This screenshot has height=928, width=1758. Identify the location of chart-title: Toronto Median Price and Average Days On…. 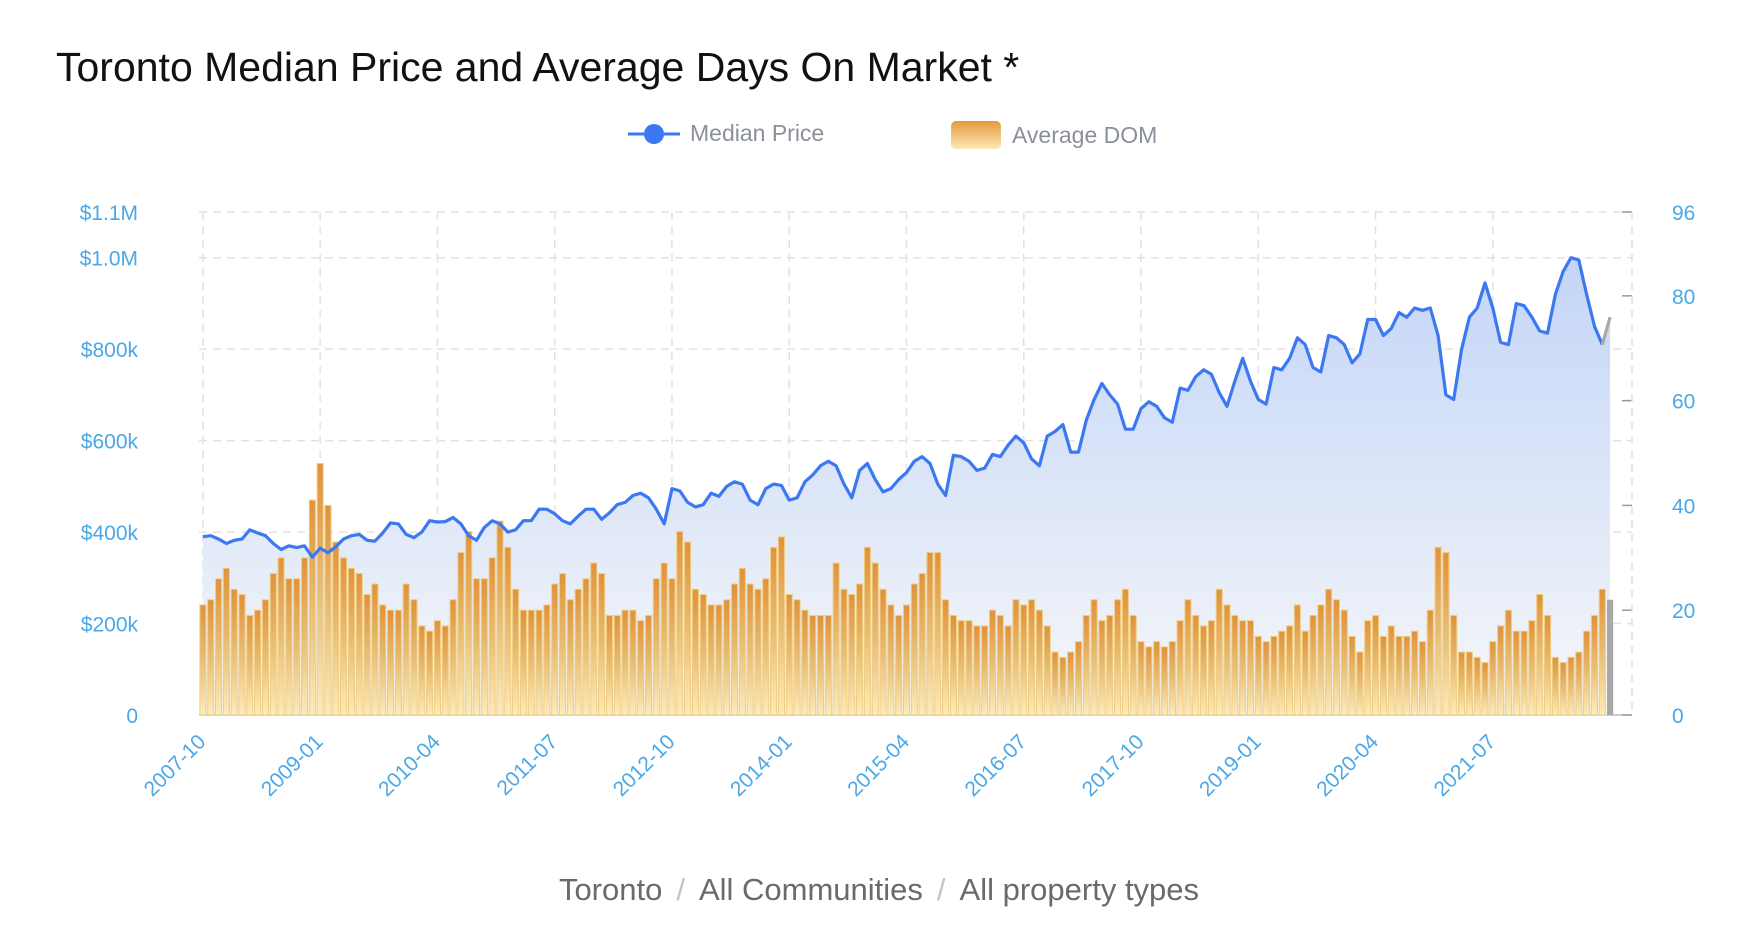
(538, 67).